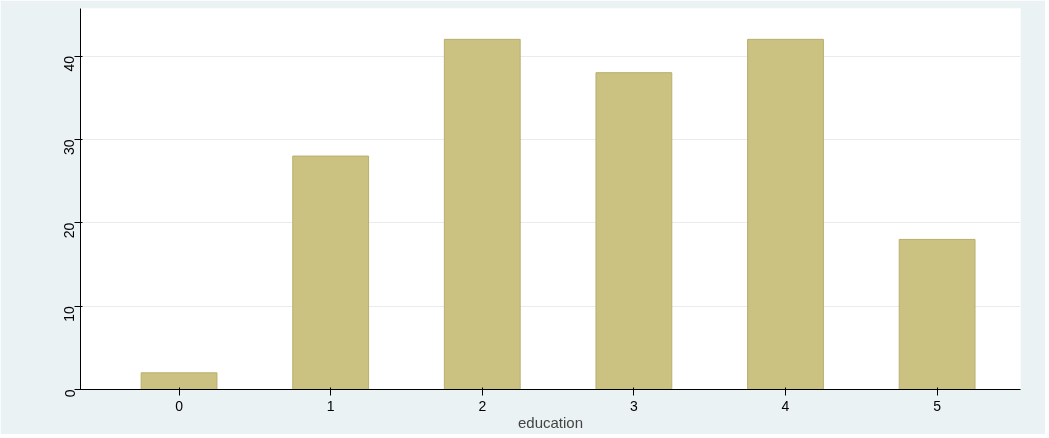 The height and width of the screenshot is (438, 1049). Describe the element at coordinates (937, 405) in the screenshot. I see `x-tick-label: 5` at that location.